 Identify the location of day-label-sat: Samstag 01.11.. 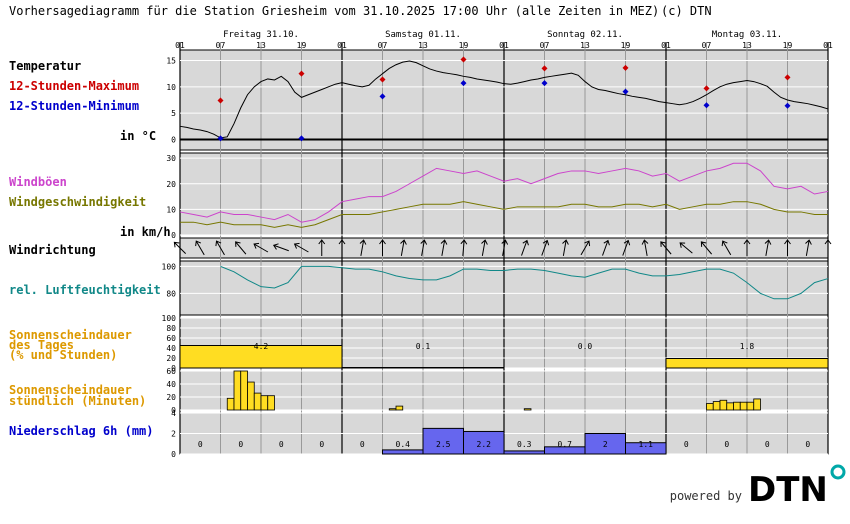
(423, 35).